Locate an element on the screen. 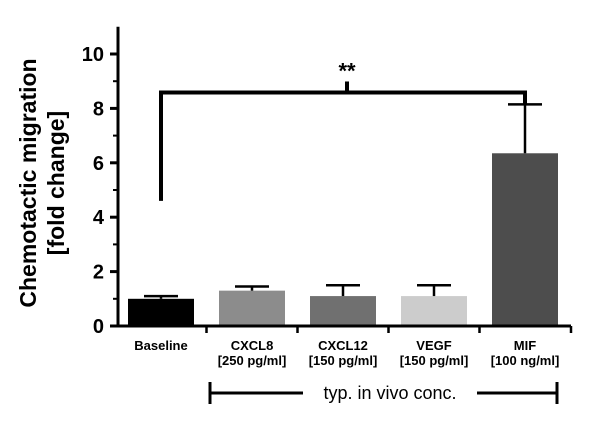 The width and height of the screenshot is (609, 427). y-tick-label: 2 is located at coordinates (98, 273).